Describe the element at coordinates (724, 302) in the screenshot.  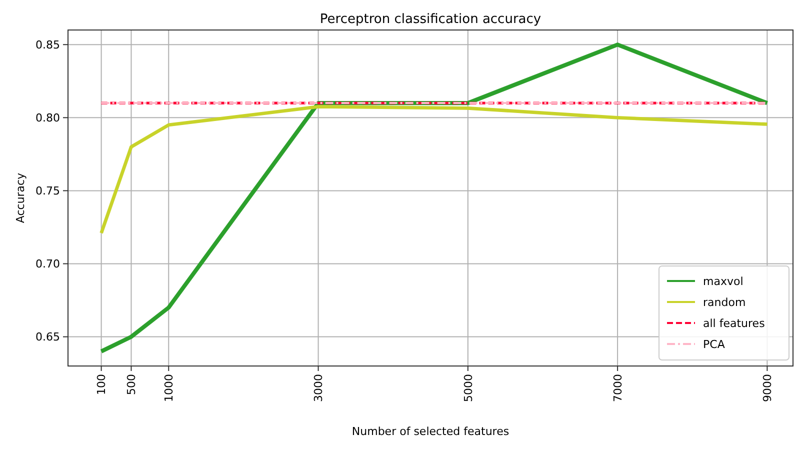
I see `legend-label: random` at that location.